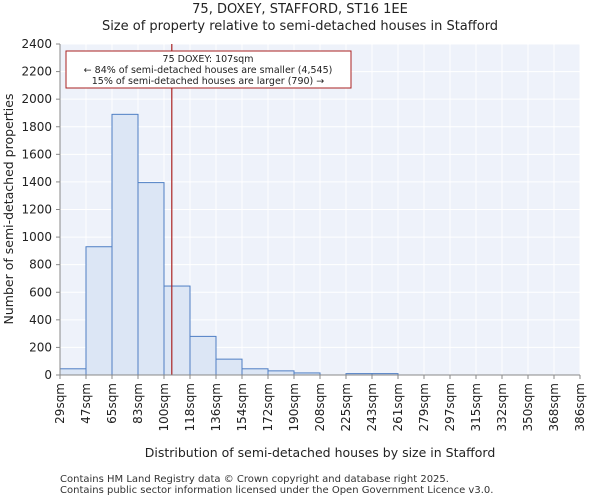  What do you see at coordinates (229, 367) in the screenshot?
I see `bar-136sqm` at bounding box center [229, 367].